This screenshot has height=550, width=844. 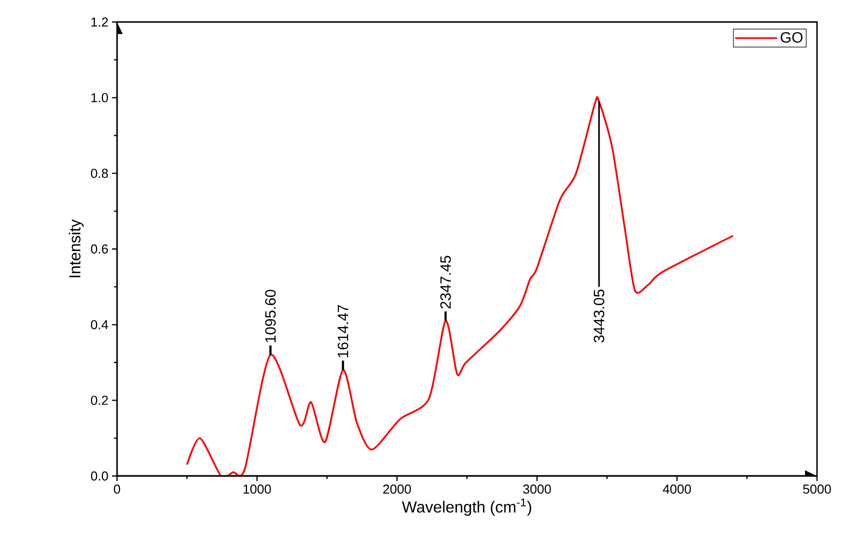 What do you see at coordinates (270, 316) in the screenshot?
I see `annotation: 1095.60` at bounding box center [270, 316].